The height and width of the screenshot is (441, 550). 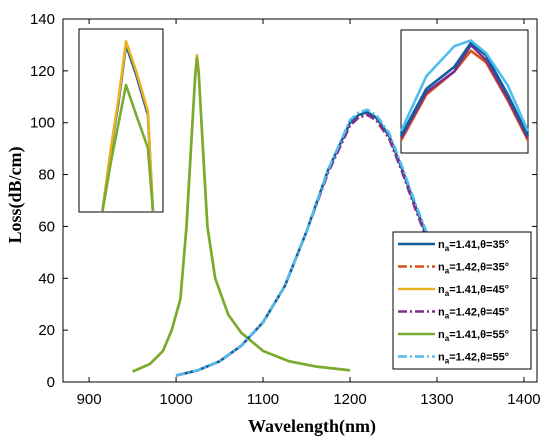 What do you see at coordinates (175, 399) in the screenshot?
I see `x-tick-label: 1000` at bounding box center [175, 399].